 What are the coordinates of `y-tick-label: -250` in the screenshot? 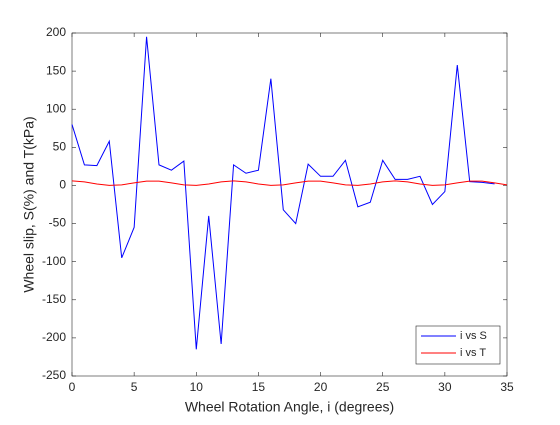 It's located at (54, 375).